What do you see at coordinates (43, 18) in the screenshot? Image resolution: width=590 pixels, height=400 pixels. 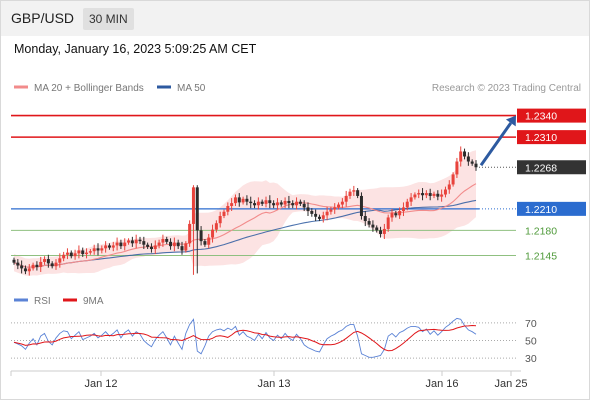 I see `instrument-name: GBP/USD` at bounding box center [43, 18].